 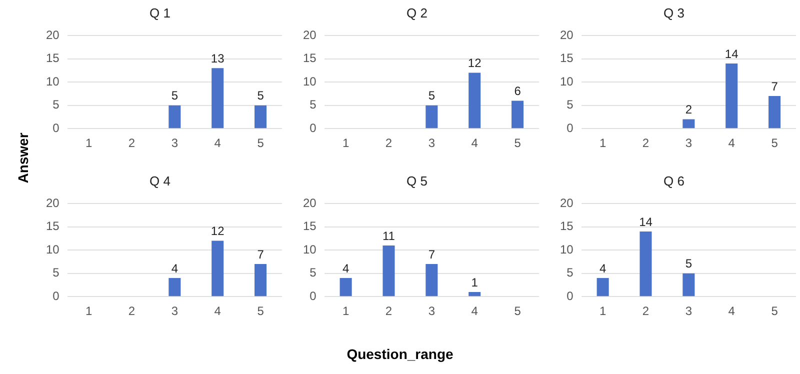 I want to click on y-axis-title: Answer, so click(x=23, y=159).